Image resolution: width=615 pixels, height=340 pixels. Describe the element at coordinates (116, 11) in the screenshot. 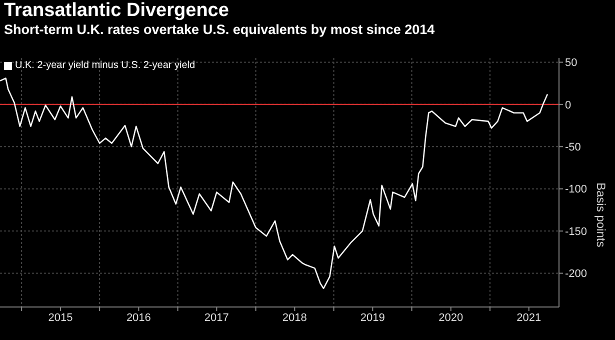

I see `chart-title: Transatlantic Divergence` at that location.